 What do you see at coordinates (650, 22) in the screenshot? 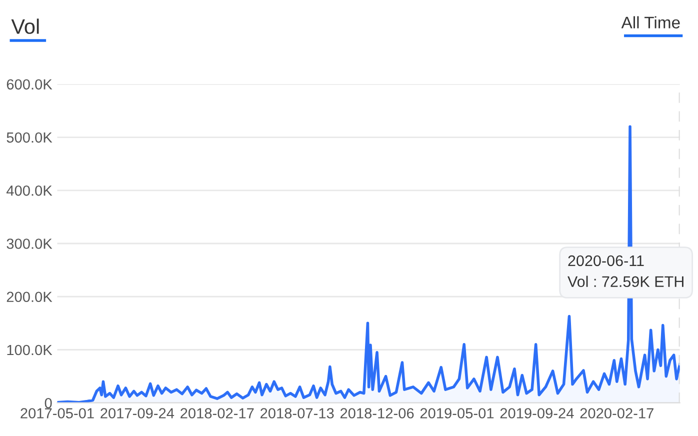
I see `text: All Time` at bounding box center [650, 22].